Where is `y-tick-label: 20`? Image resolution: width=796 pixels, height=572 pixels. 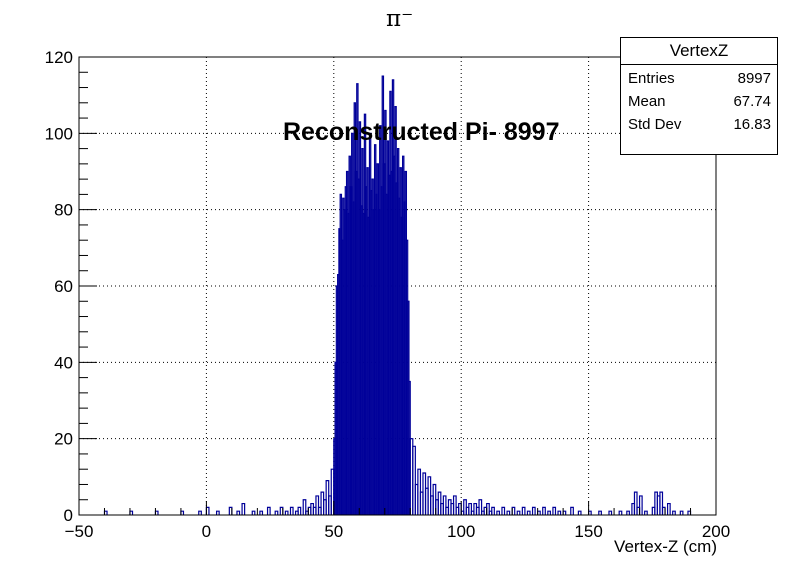
y-tick-label: 20 is located at coordinates (63, 439).